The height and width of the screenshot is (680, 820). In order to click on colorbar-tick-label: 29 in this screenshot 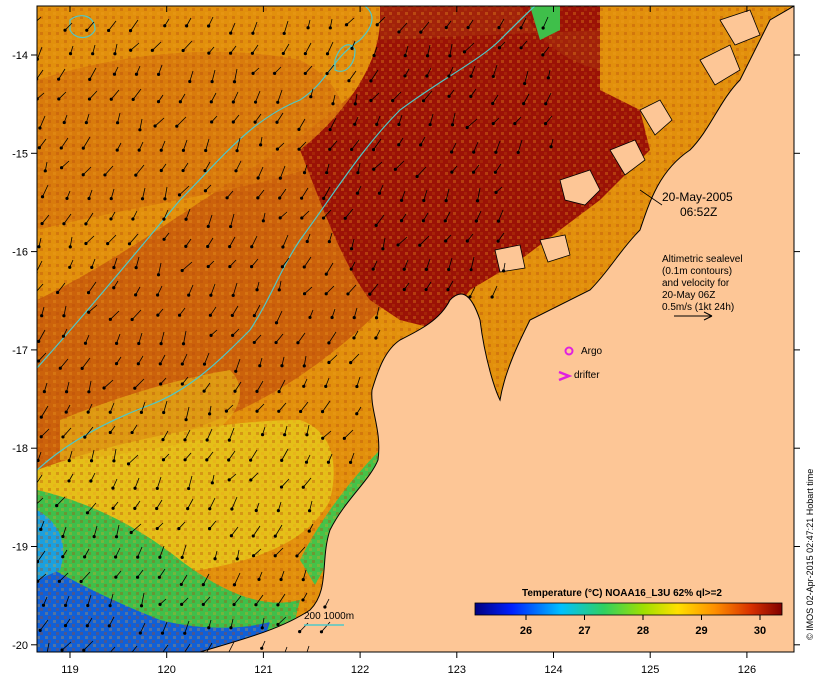, I will do `click(701, 631)`.